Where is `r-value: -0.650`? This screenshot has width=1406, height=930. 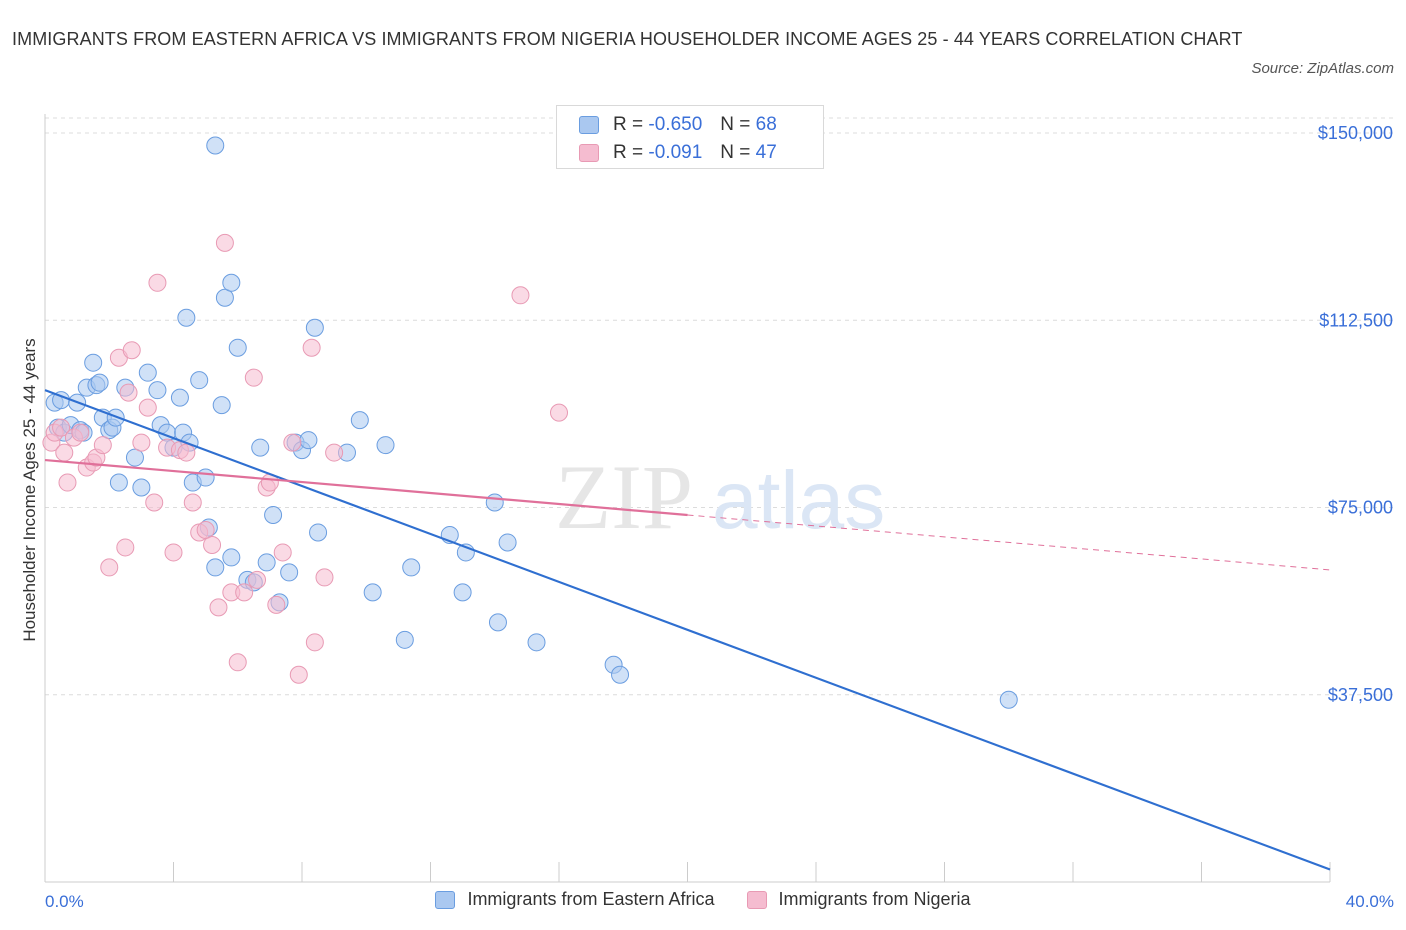
r-value: -0.650 is located at coordinates (675, 124).